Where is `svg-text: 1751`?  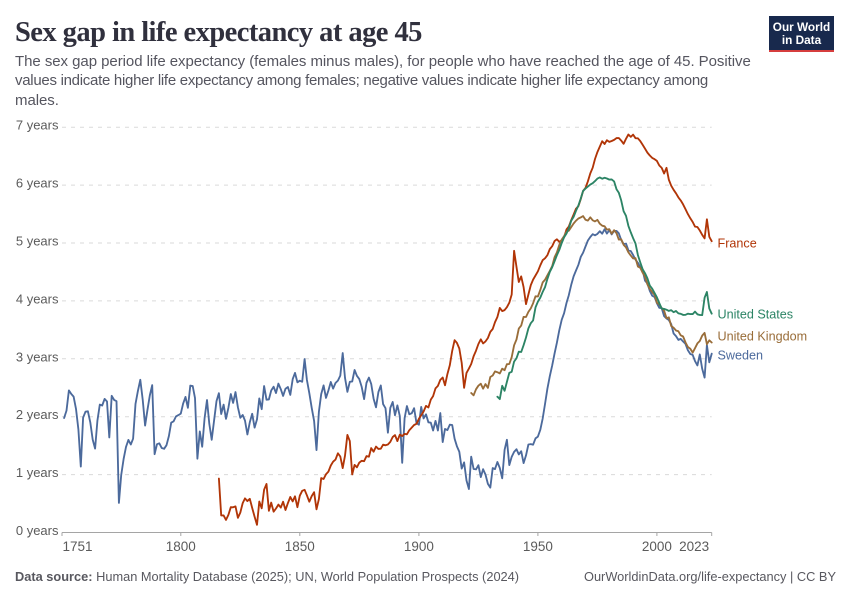 svg-text: 1751 is located at coordinates (78, 546).